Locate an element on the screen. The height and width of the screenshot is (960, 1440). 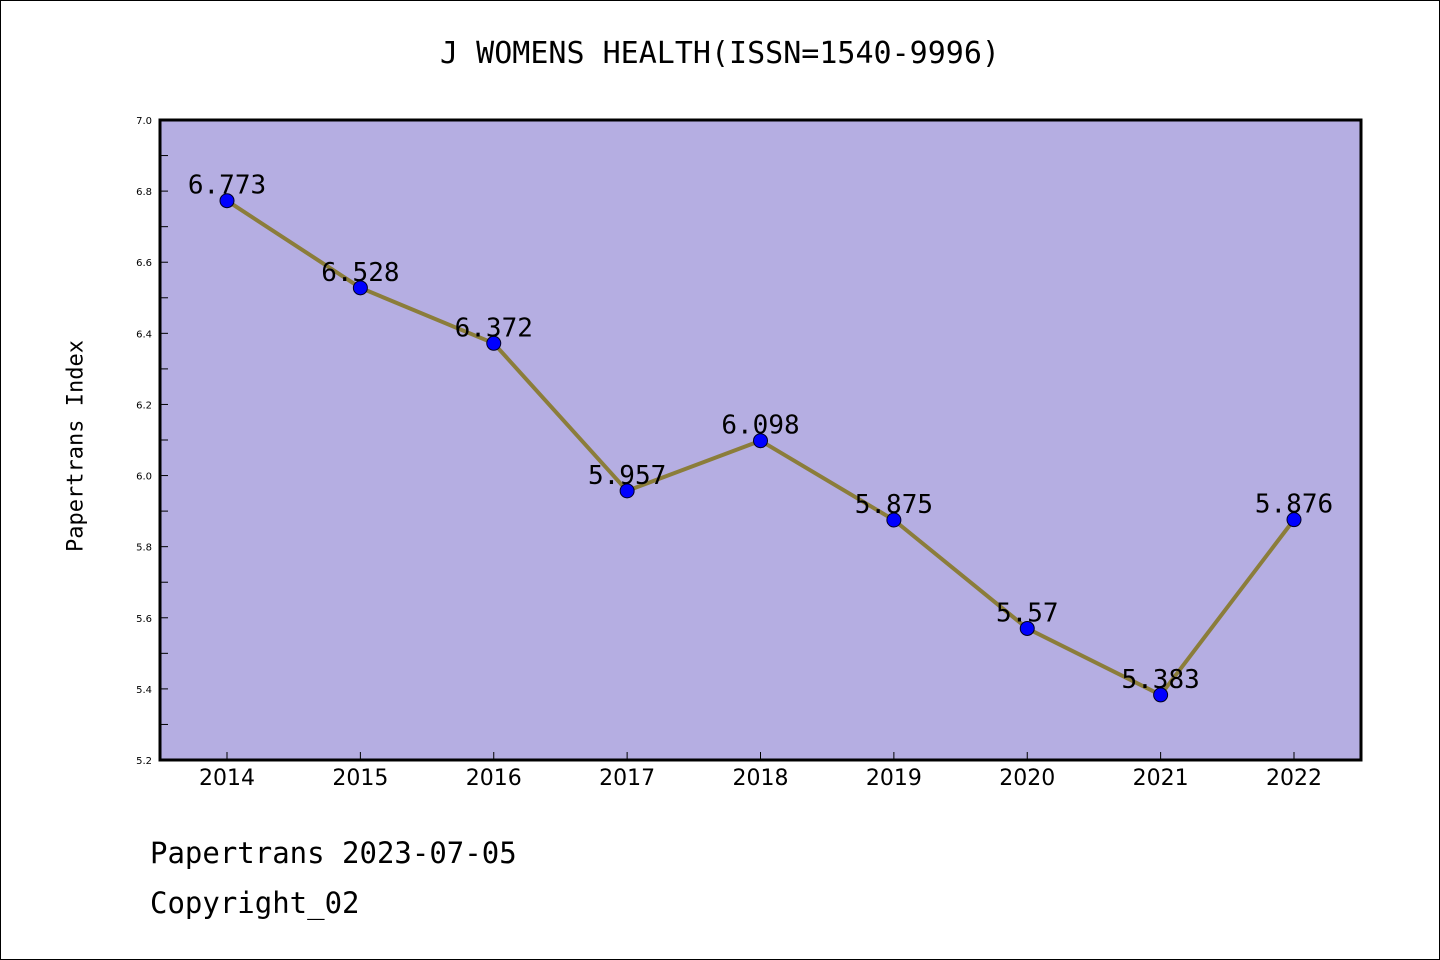
x-tick-label: 2018 is located at coordinates (761, 778).